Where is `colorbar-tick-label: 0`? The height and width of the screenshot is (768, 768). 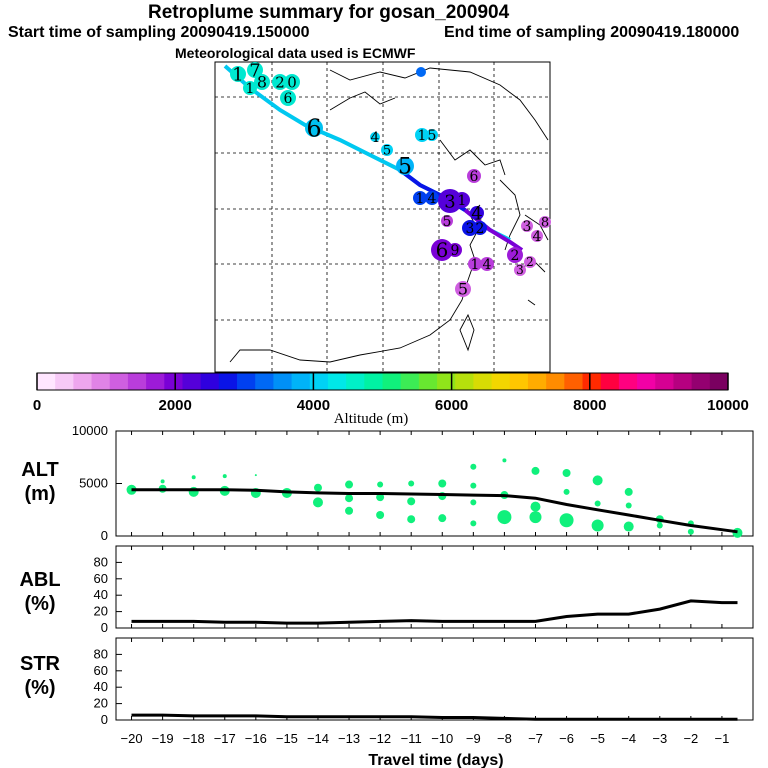 colorbar-tick-label: 0 is located at coordinates (37, 405).